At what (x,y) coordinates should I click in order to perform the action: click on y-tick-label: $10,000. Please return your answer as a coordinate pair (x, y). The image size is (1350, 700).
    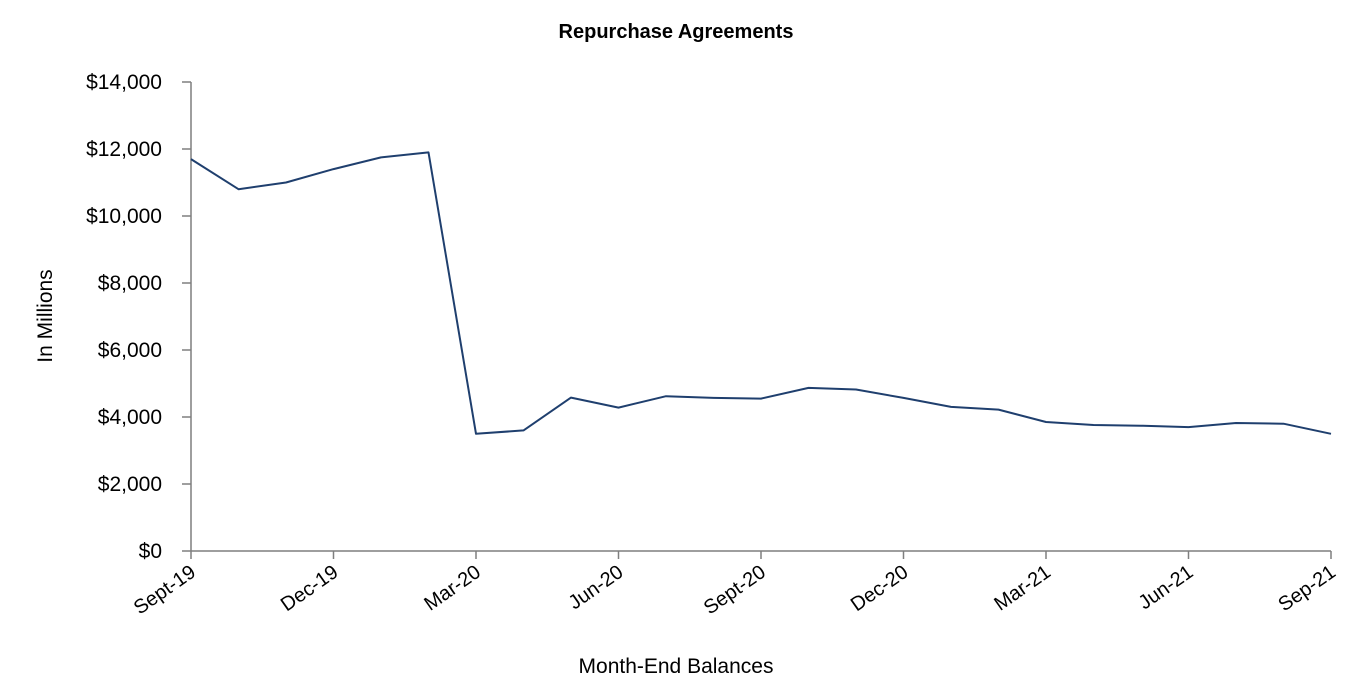
    Looking at the image, I should click on (124, 216).